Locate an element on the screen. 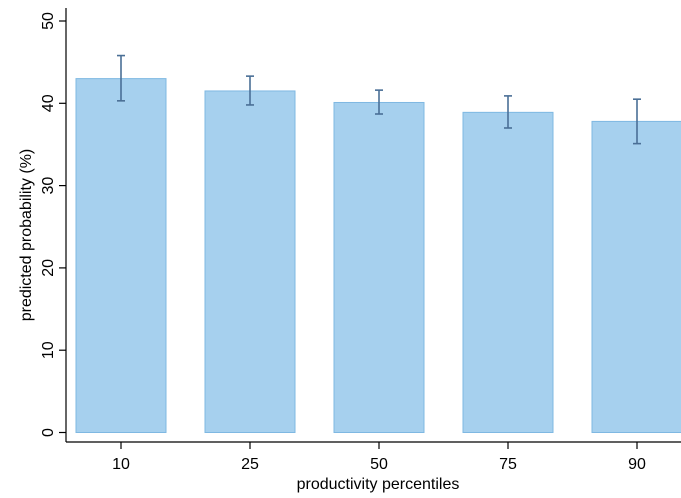 Image resolution: width=681 pixels, height=498 pixels. y-axis-title: predicted probability (%) is located at coordinates (26, 235).